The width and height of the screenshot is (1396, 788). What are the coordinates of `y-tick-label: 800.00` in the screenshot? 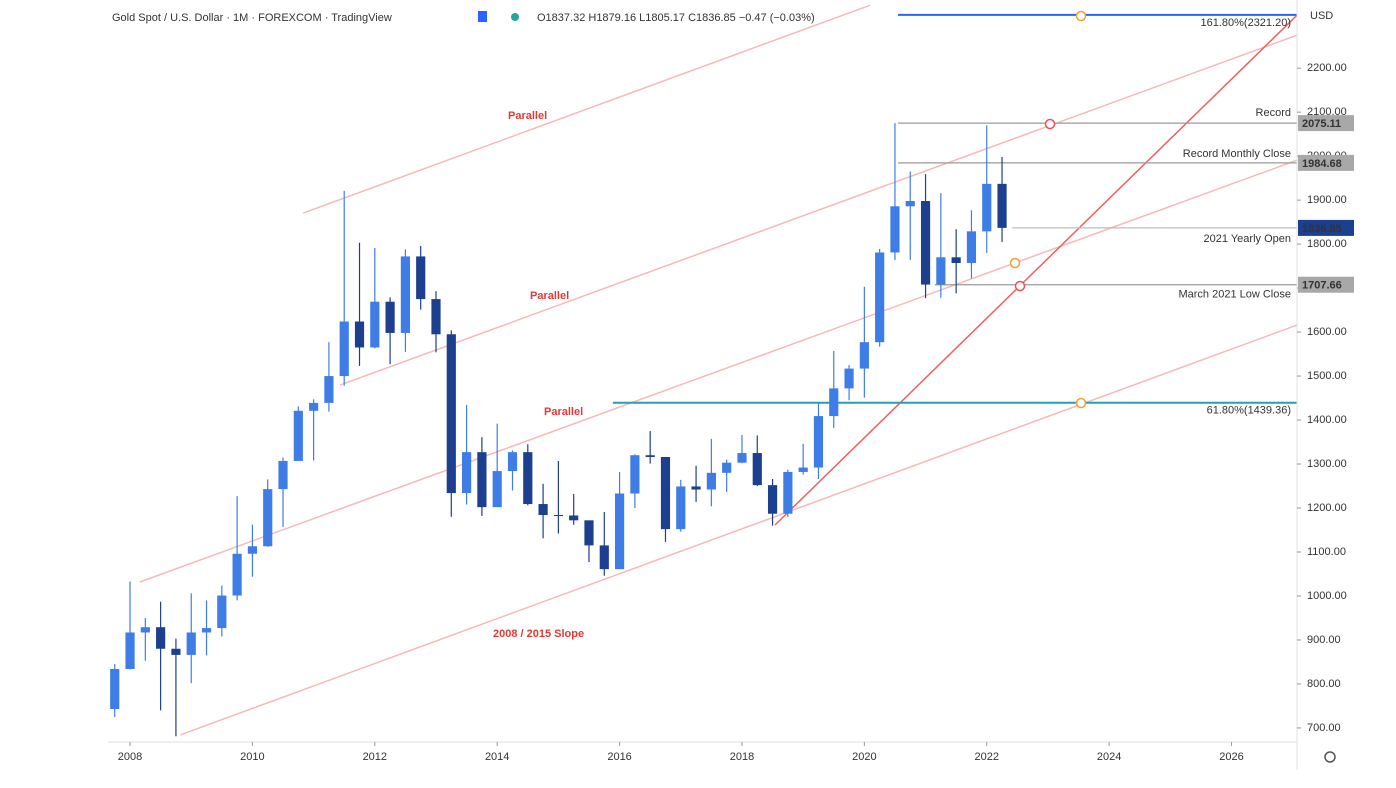 It's located at (1324, 684).